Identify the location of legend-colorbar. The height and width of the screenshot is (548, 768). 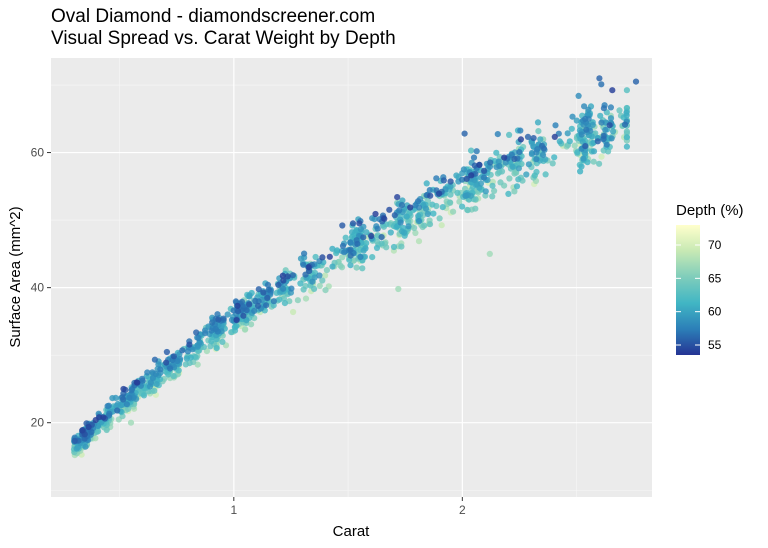
(688, 290).